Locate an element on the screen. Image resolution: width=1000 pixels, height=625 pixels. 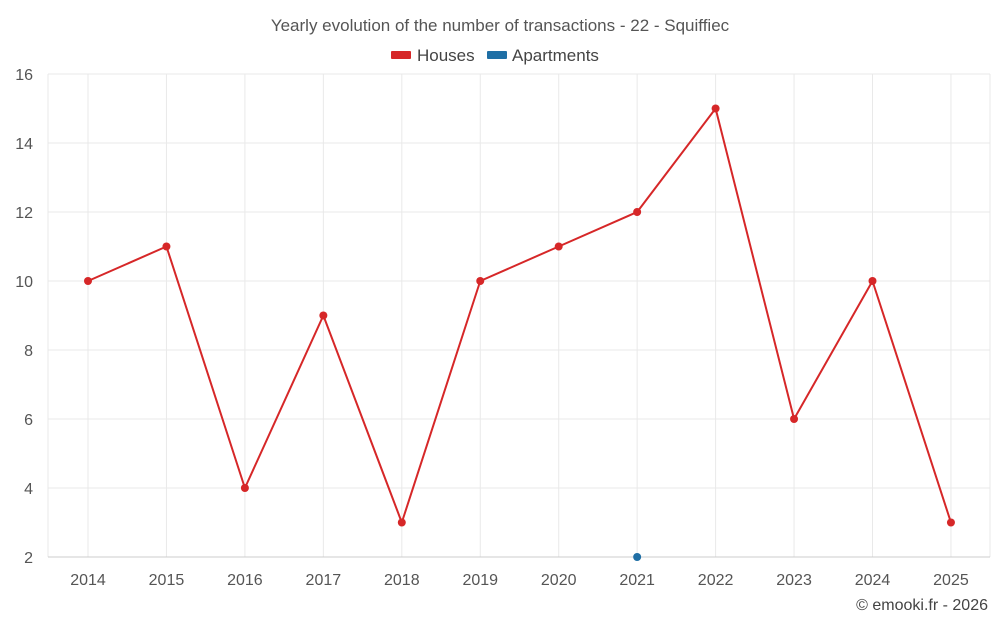
legend-swatch-houses is located at coordinates (401, 55).